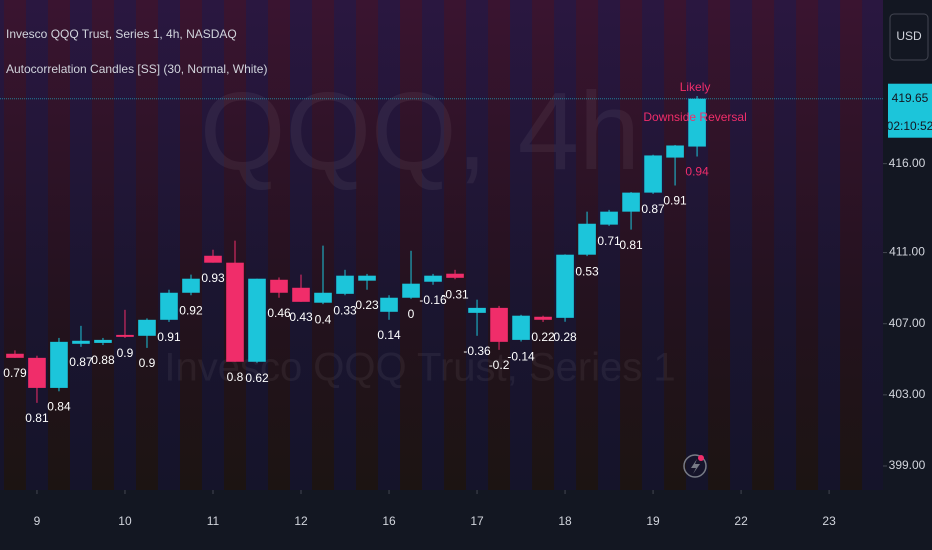 Image resolution: width=932 pixels, height=550 pixels. Describe the element at coordinates (609, 241) in the screenshot. I see `autocorrelation-label: 0.71` at that location.